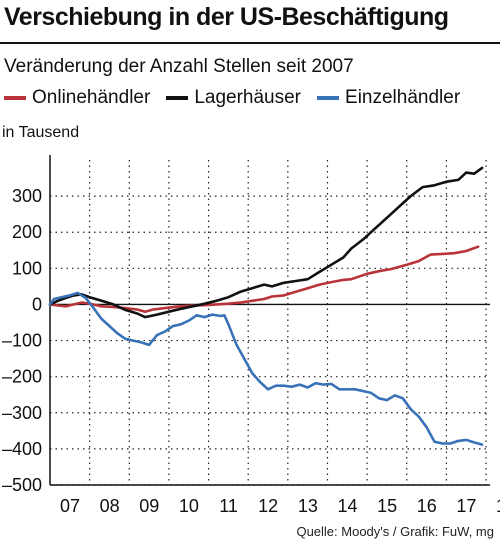 The width and height of the screenshot is (500, 545). I want to click on y-tick-label: –300, so click(22, 413).